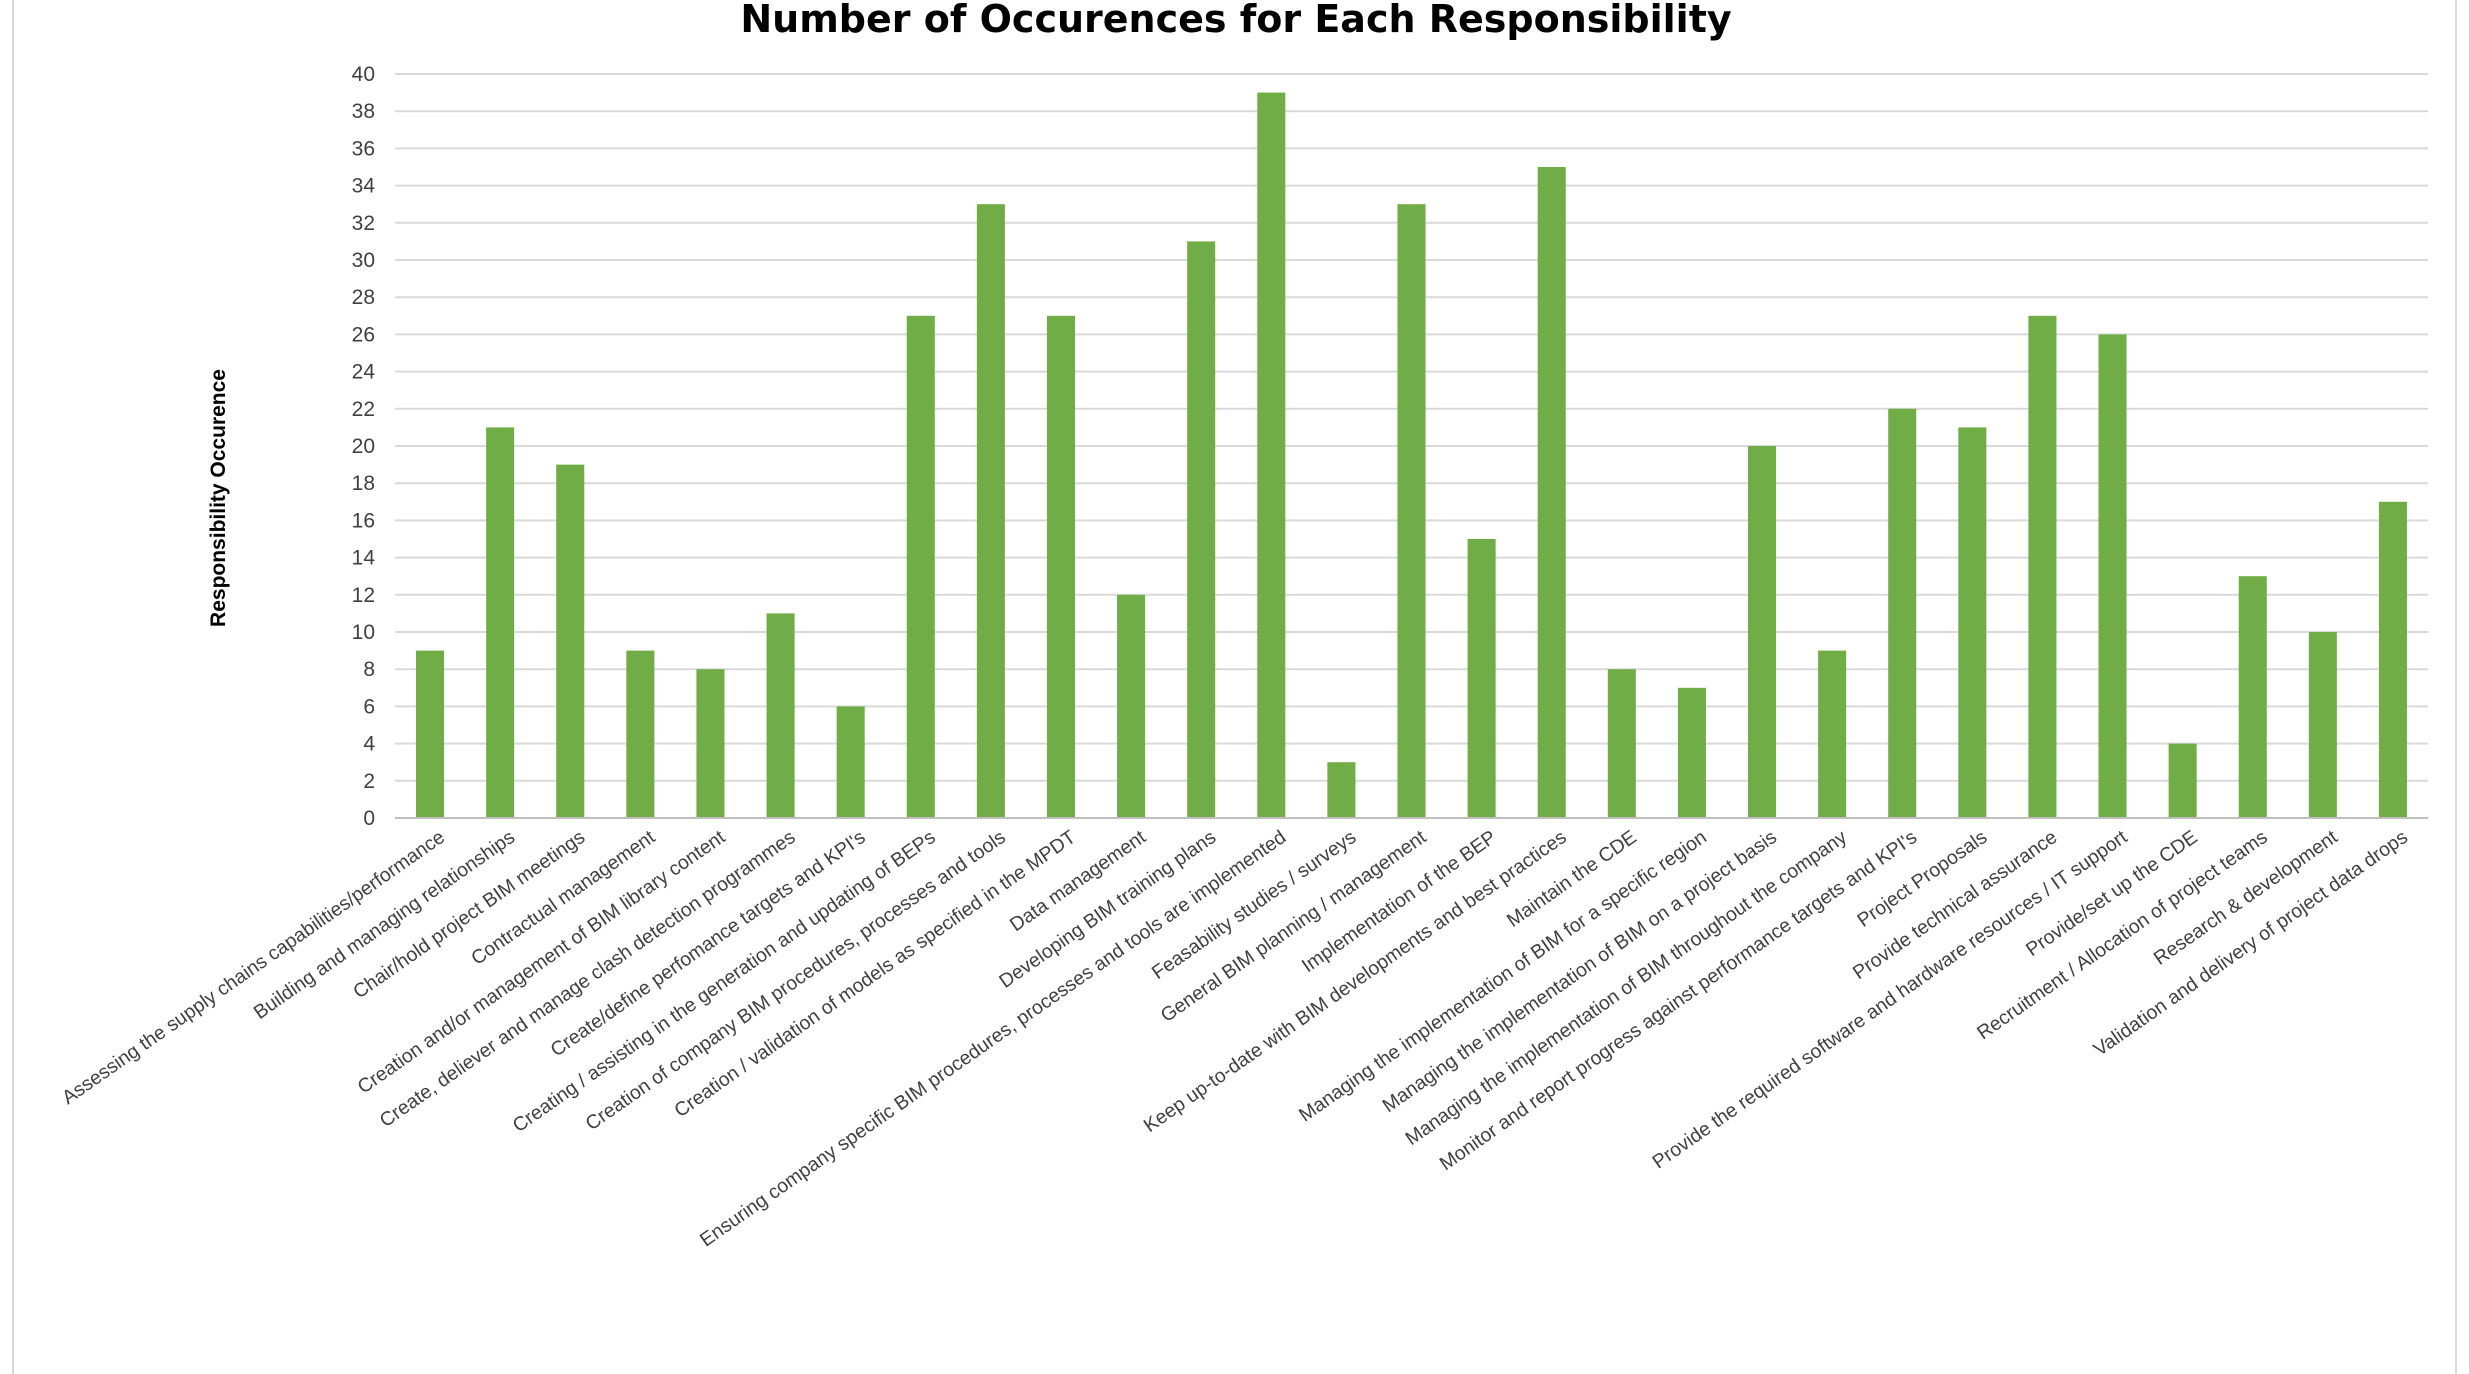  Describe the element at coordinates (363, 446) in the screenshot. I see `y-tick-label: 20` at that location.